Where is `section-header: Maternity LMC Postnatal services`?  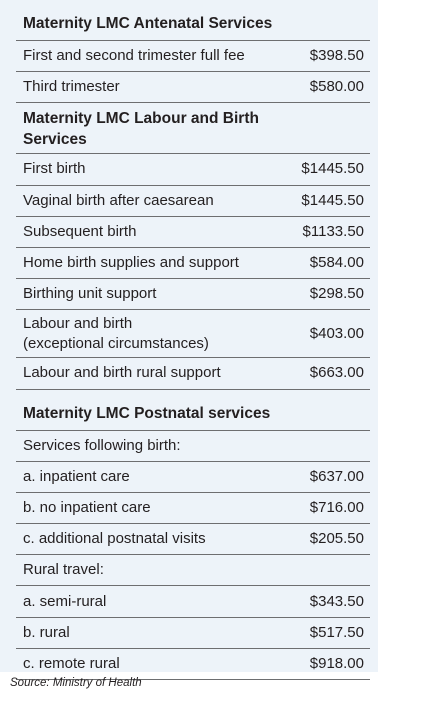 section-header: Maternity LMC Postnatal services is located at coordinates (193, 410).